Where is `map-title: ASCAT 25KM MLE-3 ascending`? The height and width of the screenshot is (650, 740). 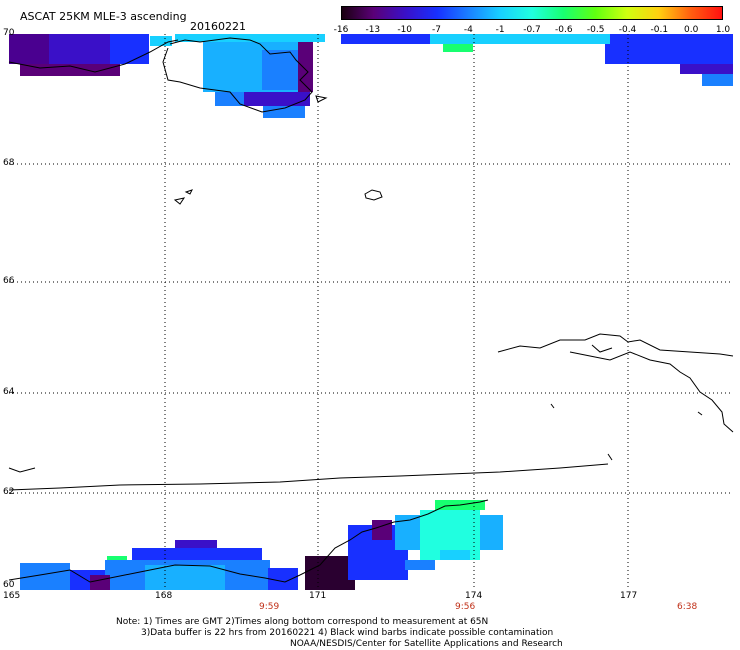
map-title: ASCAT 25KM MLE-3 ascending is located at coordinates (103, 16).